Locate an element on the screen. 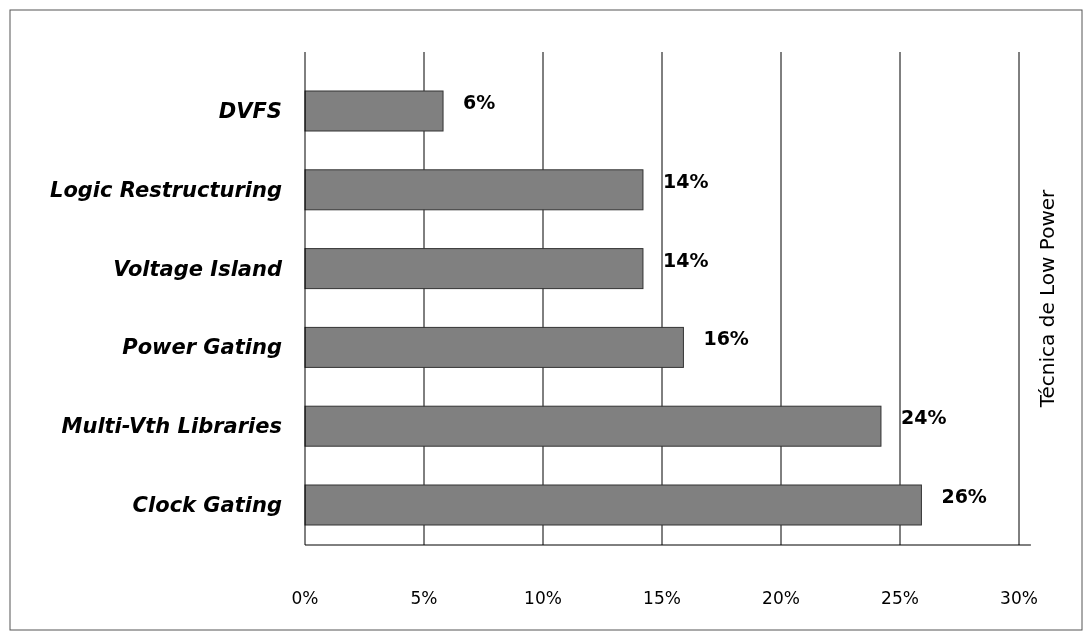 The width and height of the screenshot is (1092, 640). y-tick-label: Logic Restructuring is located at coordinates (166, 189).